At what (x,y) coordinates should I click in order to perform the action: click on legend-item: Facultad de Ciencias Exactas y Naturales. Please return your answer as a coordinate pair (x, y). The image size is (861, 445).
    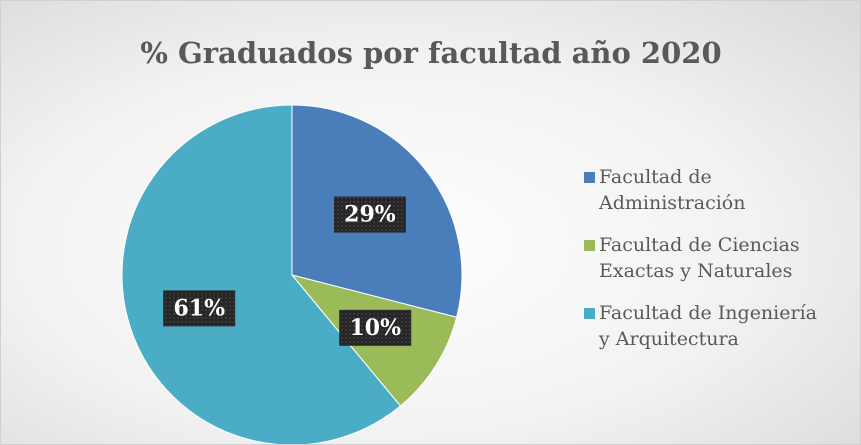
    Looking at the image, I should click on (704, 258).